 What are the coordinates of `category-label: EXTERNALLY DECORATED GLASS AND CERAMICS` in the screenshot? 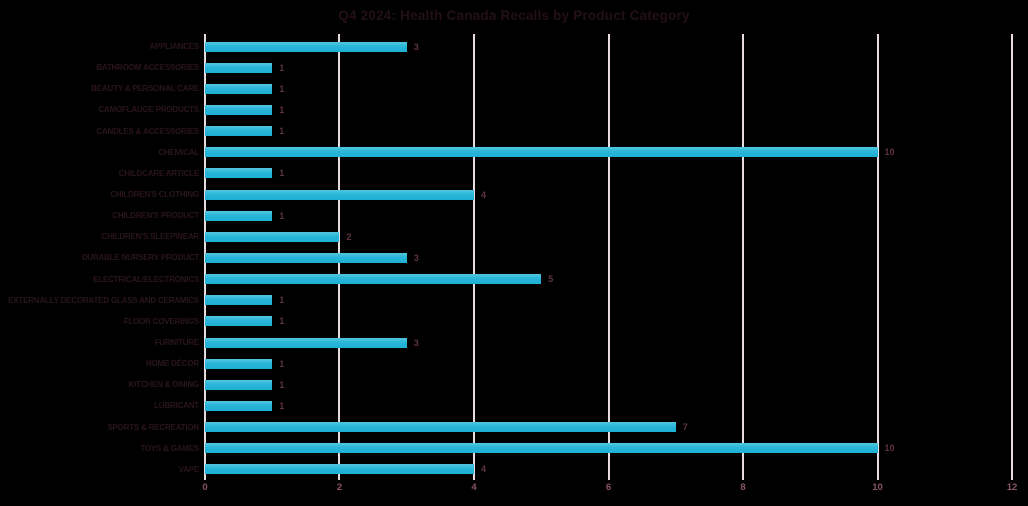 It's located at (103, 300).